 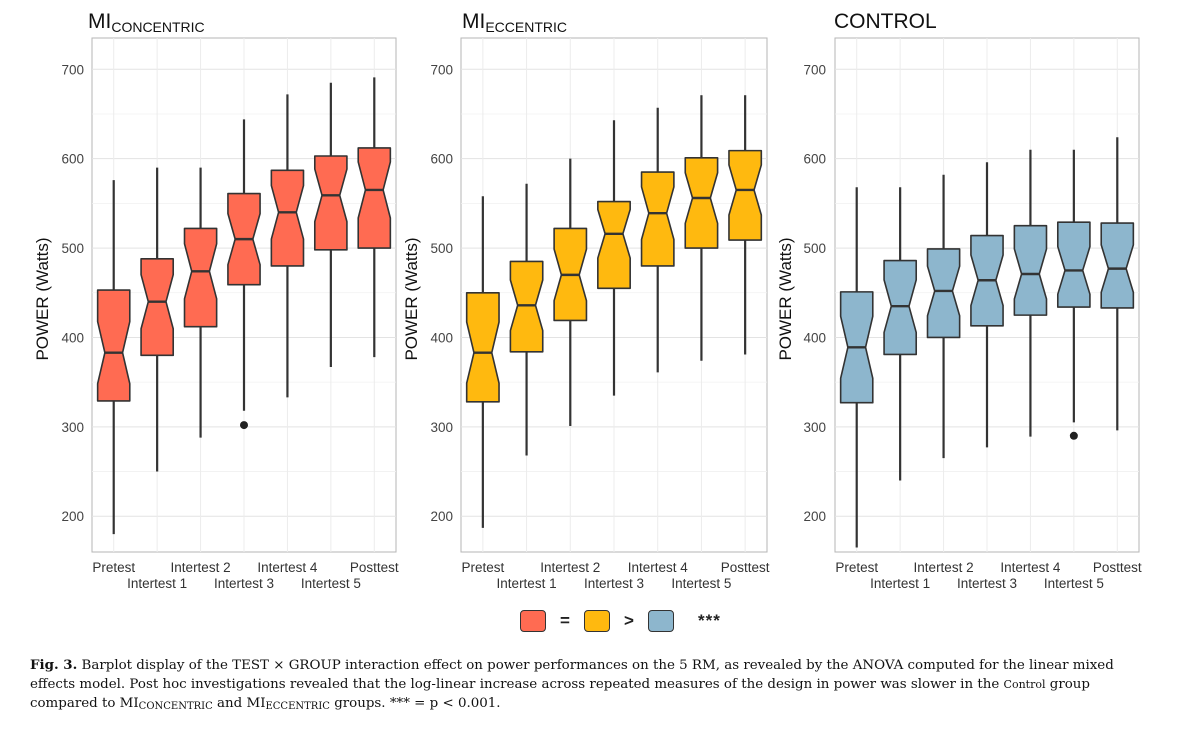 What do you see at coordinates (526, 27) in the screenshot?
I see `panel-title-sub: ECCENTRIC` at bounding box center [526, 27].